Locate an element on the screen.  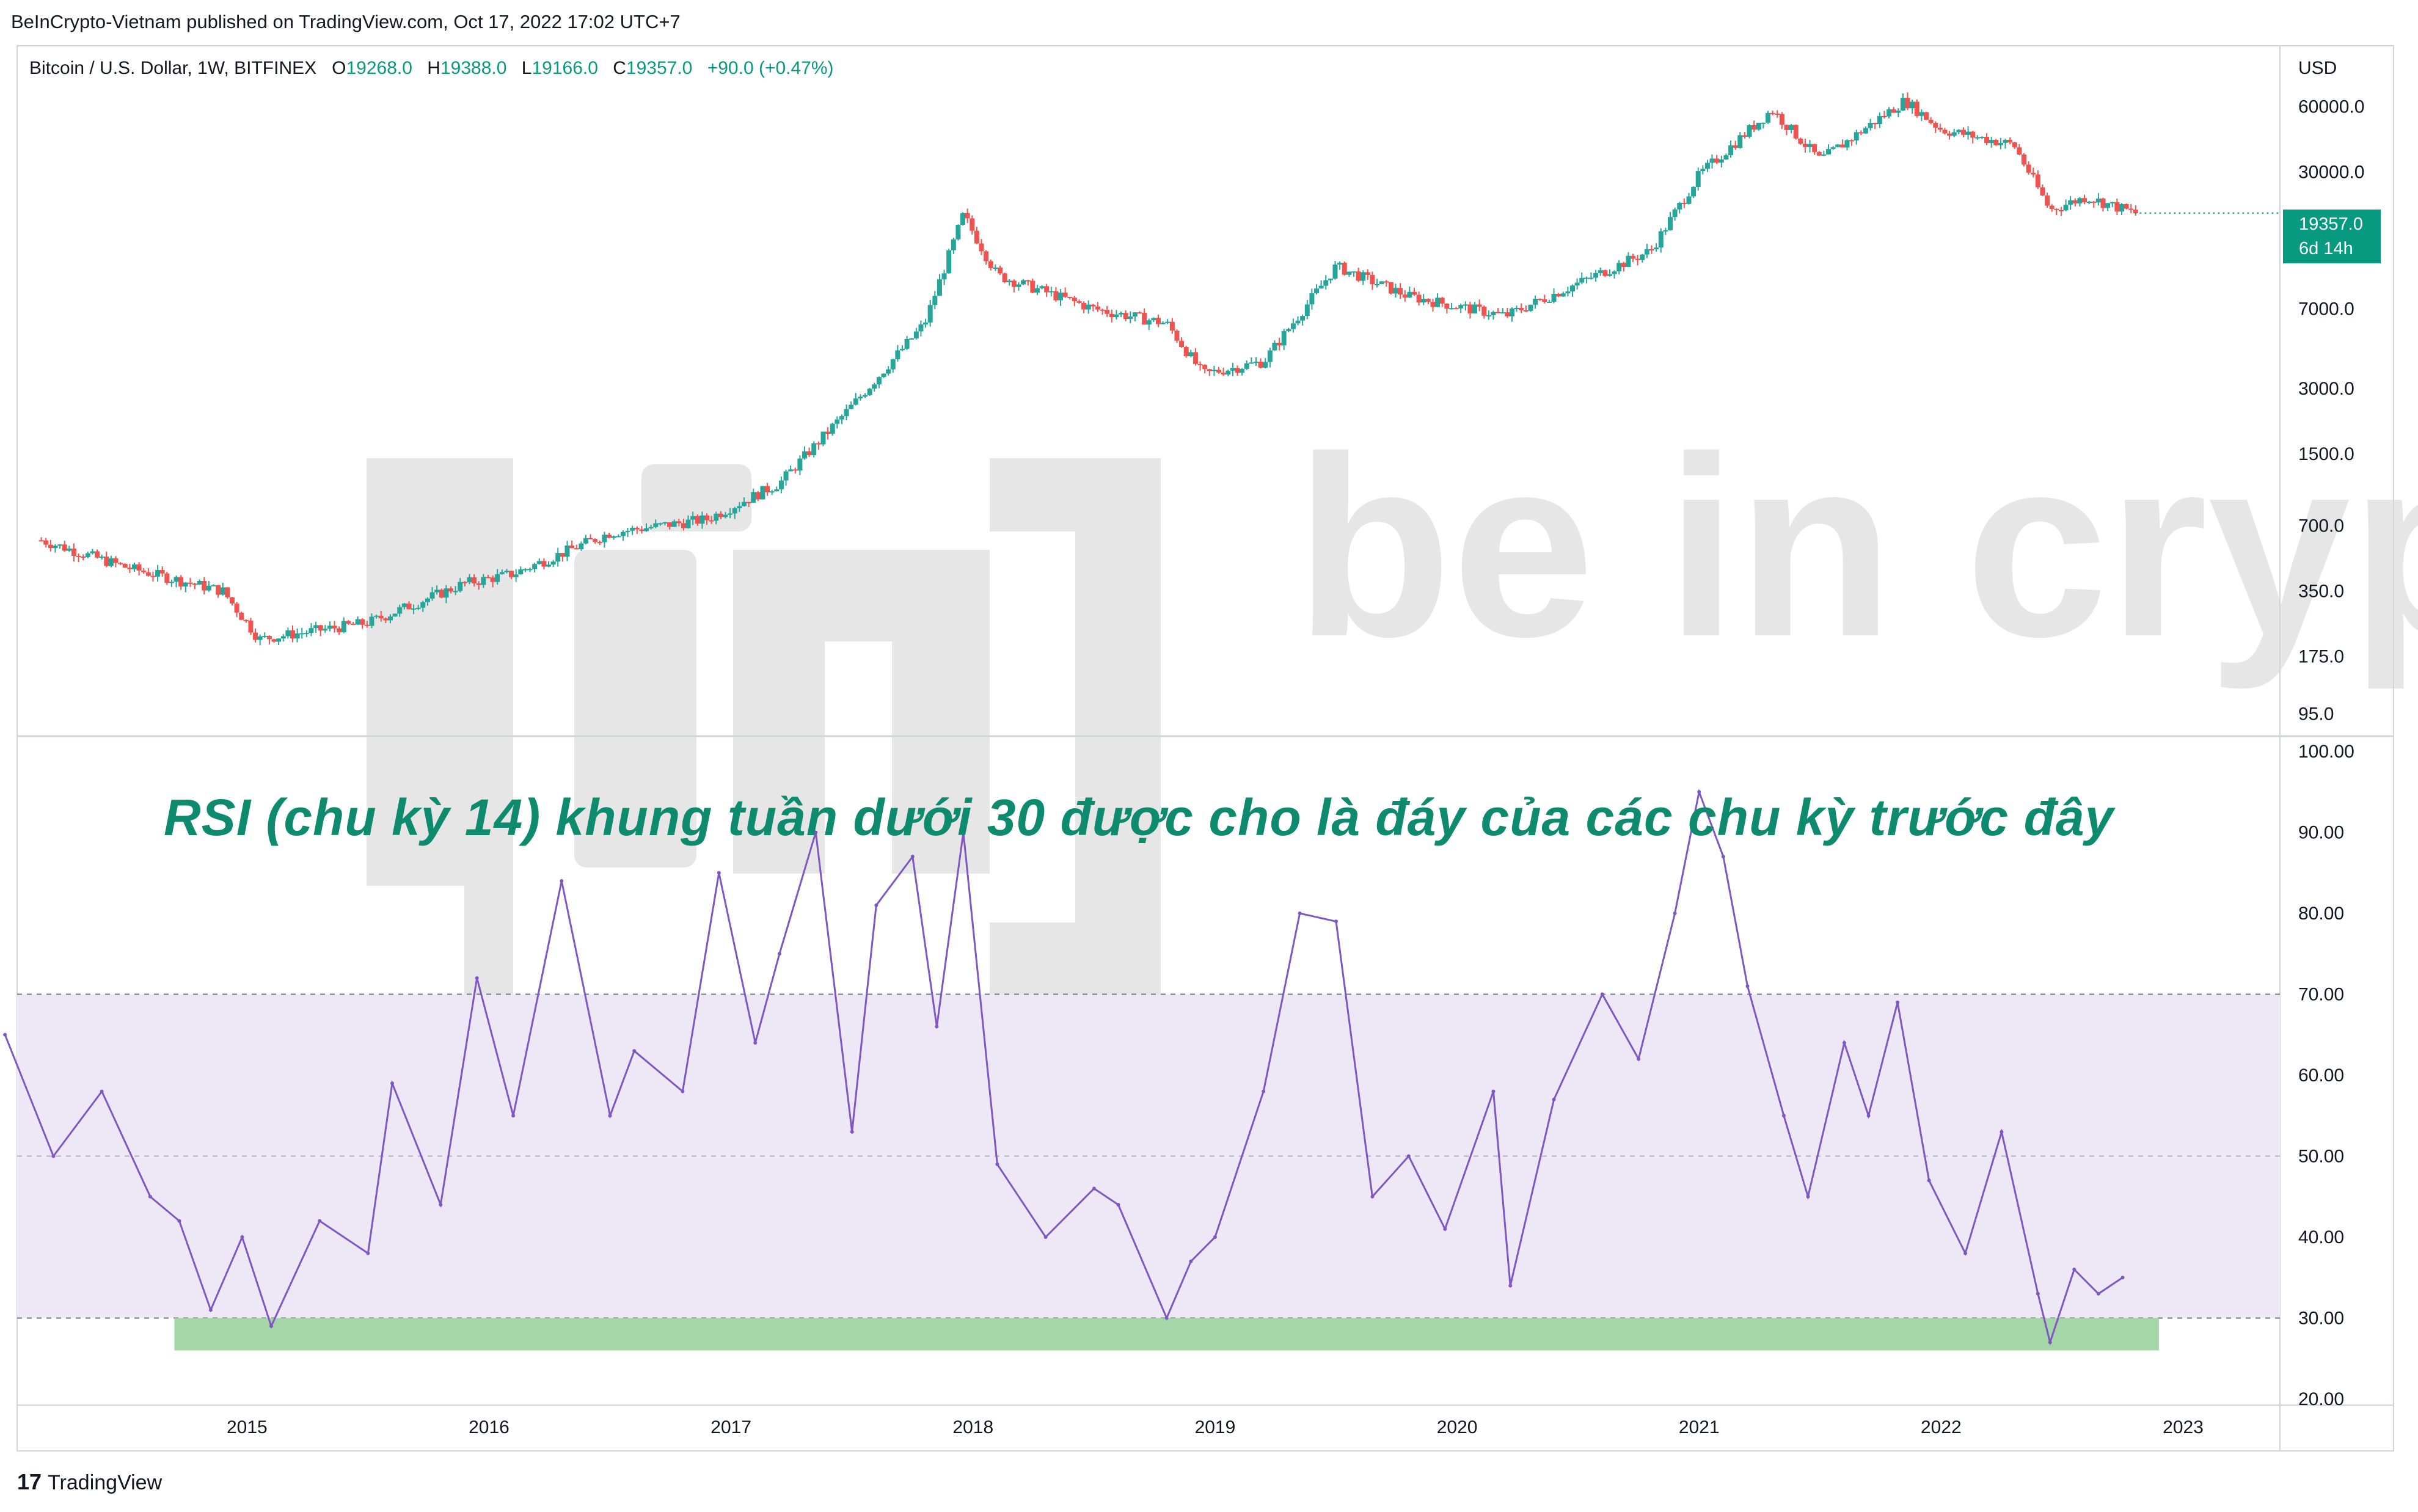
time-tick-label: 2018 is located at coordinates (972, 1427).